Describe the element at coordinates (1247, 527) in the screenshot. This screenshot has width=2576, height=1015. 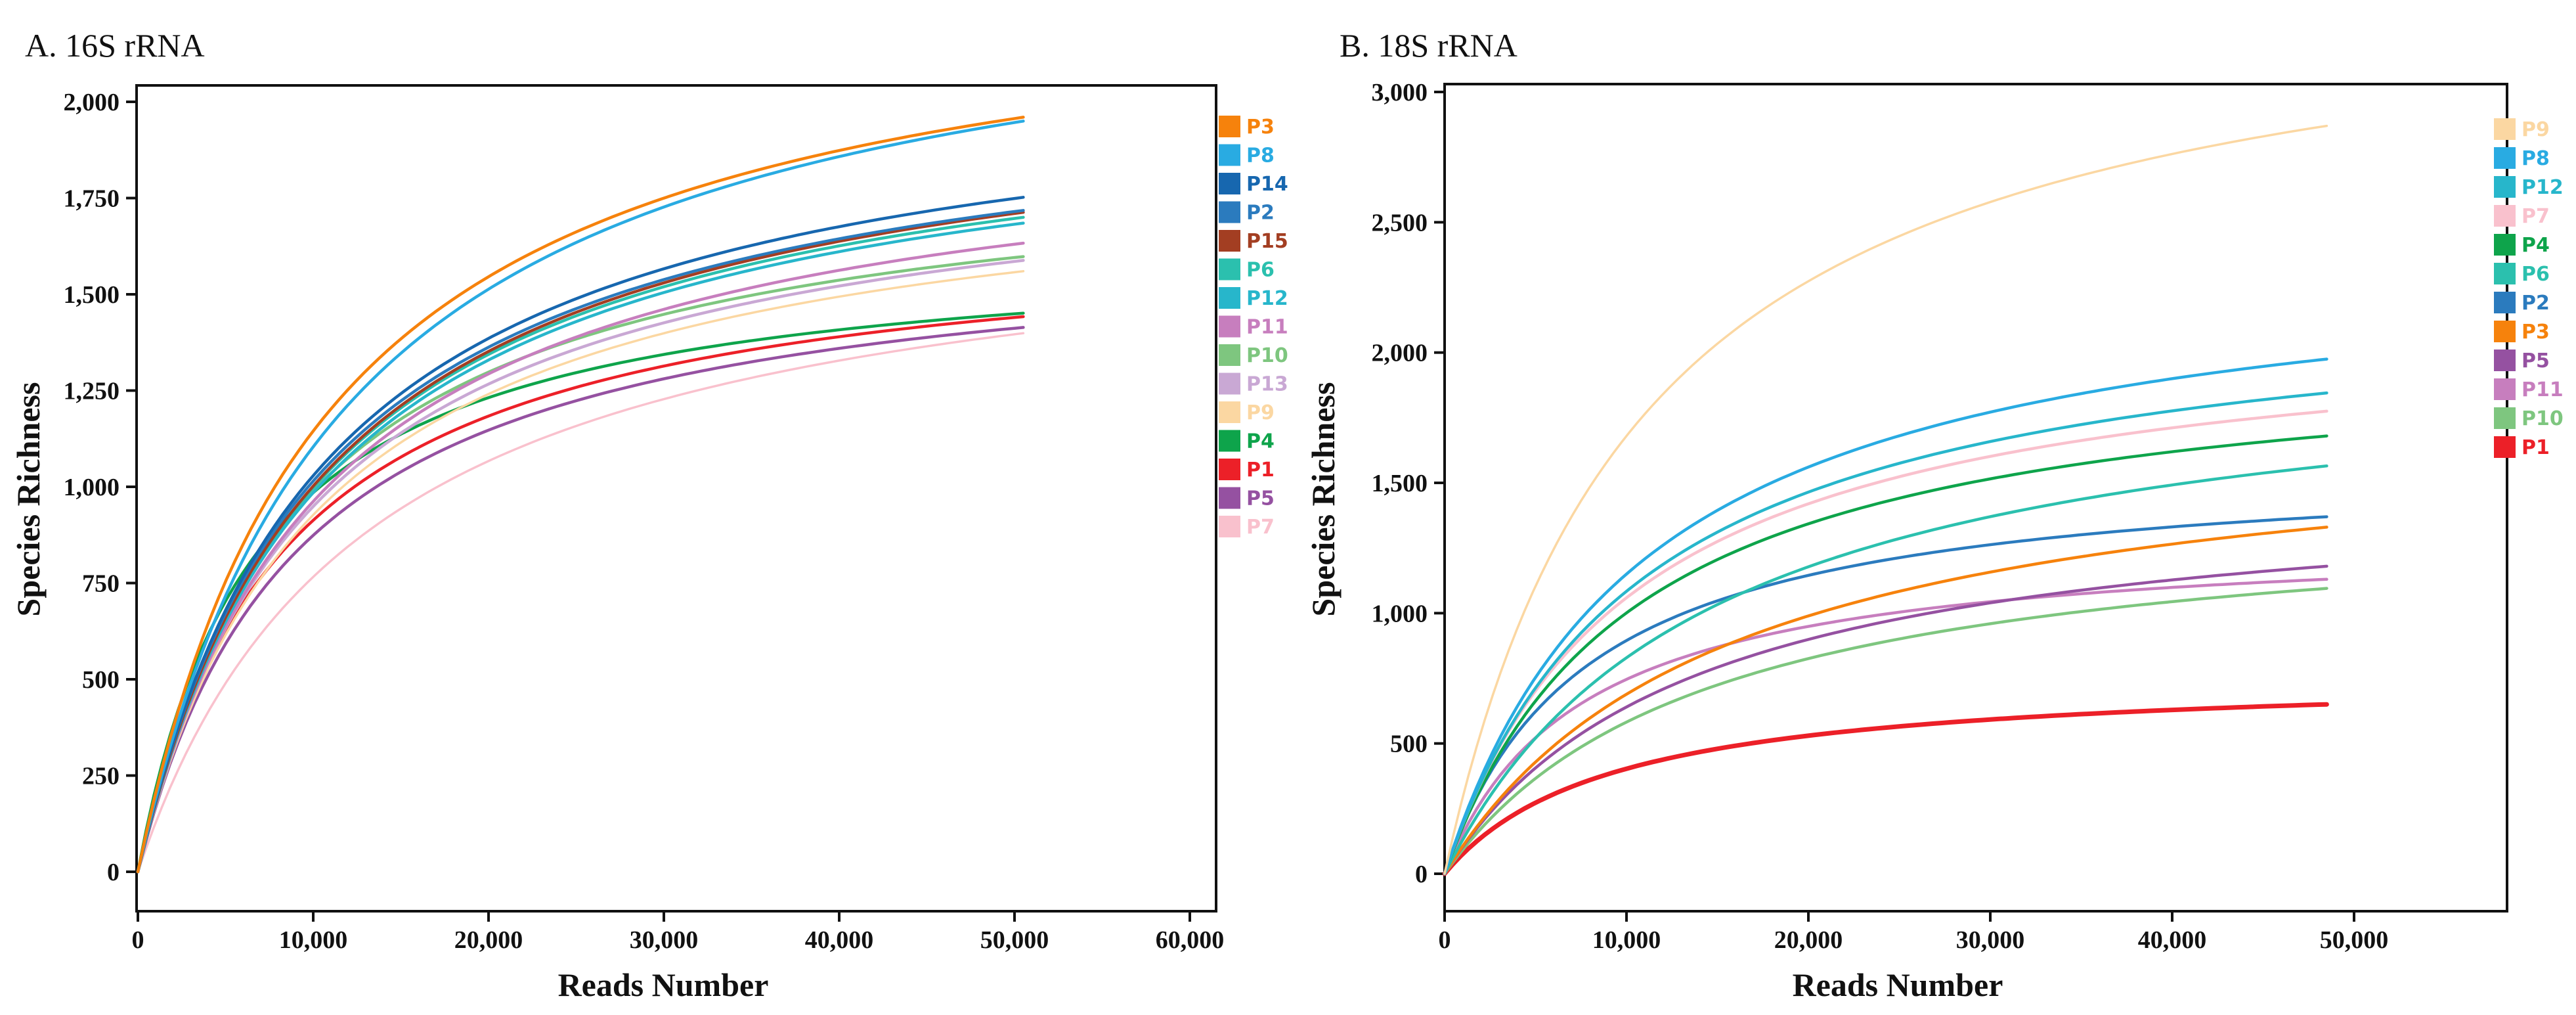
I see `legend-item-p7: P7` at that location.